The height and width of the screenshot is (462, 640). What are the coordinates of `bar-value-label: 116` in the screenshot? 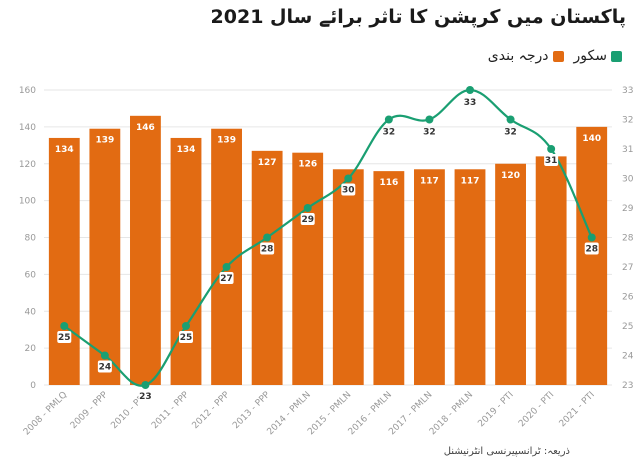 It's located at (388, 183).